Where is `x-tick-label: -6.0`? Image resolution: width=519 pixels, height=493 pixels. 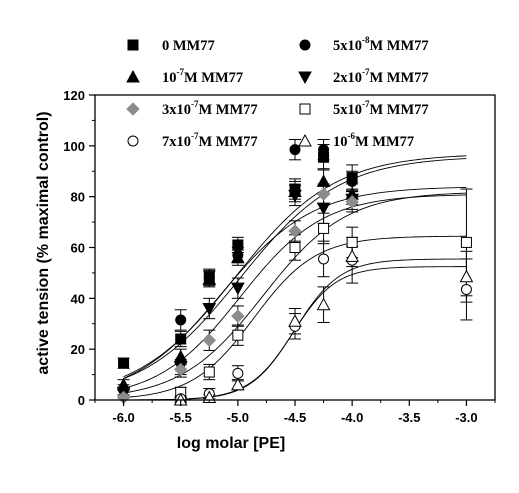 x-tick-label: -6.0 is located at coordinates (123, 417).